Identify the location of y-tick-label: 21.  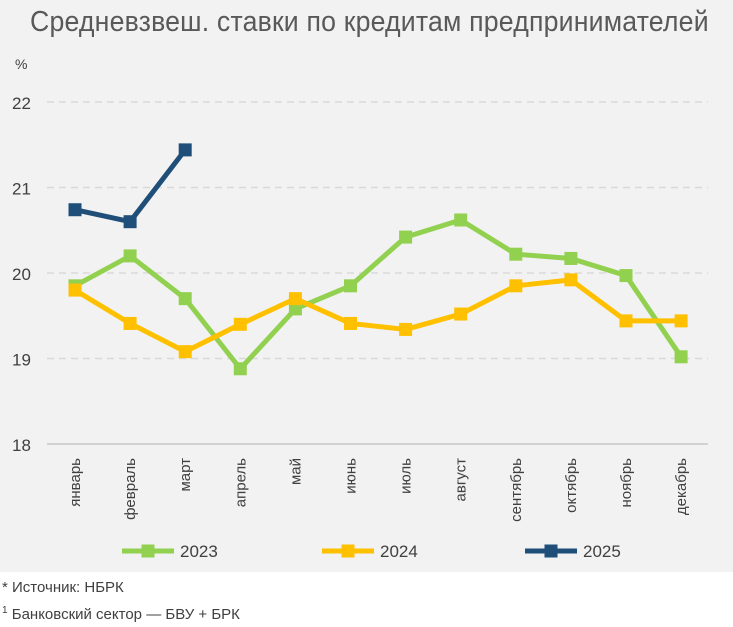
(21, 189).